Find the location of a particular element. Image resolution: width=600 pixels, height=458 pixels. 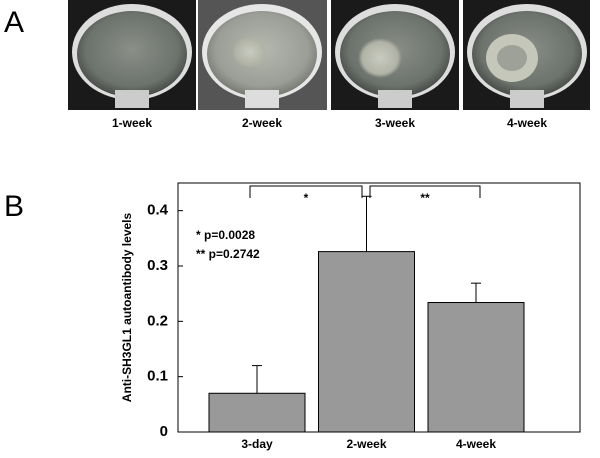

y-axis-label: Anti-SH3GL1 autoantibody levels is located at coordinates (127, 307).